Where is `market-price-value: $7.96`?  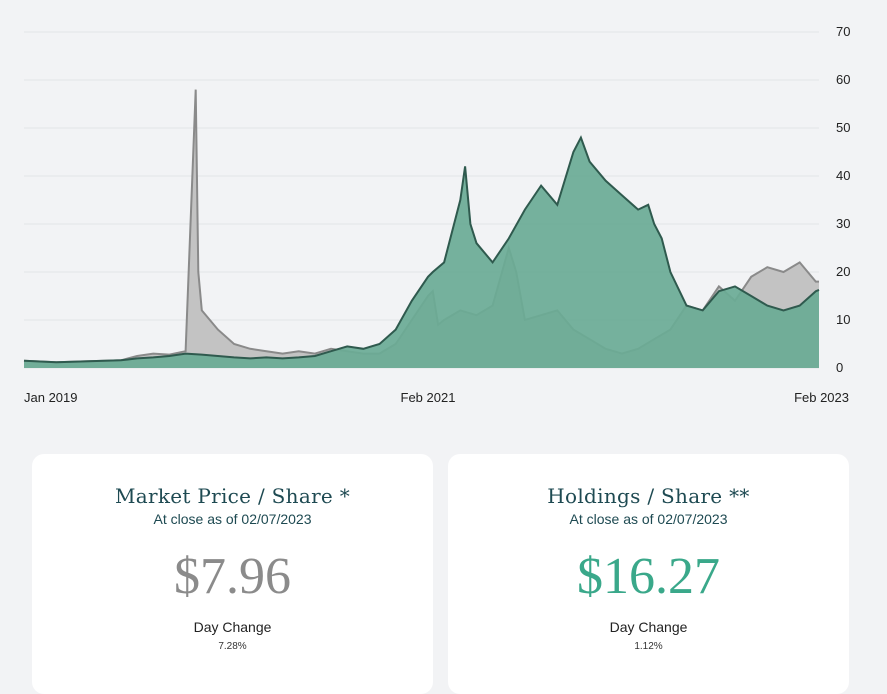 market-price-value: $7.96 is located at coordinates (232, 576).